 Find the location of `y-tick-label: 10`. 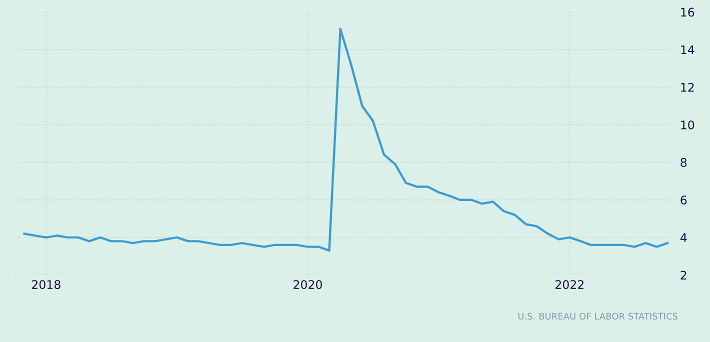

y-tick-label: 10 is located at coordinates (687, 125).